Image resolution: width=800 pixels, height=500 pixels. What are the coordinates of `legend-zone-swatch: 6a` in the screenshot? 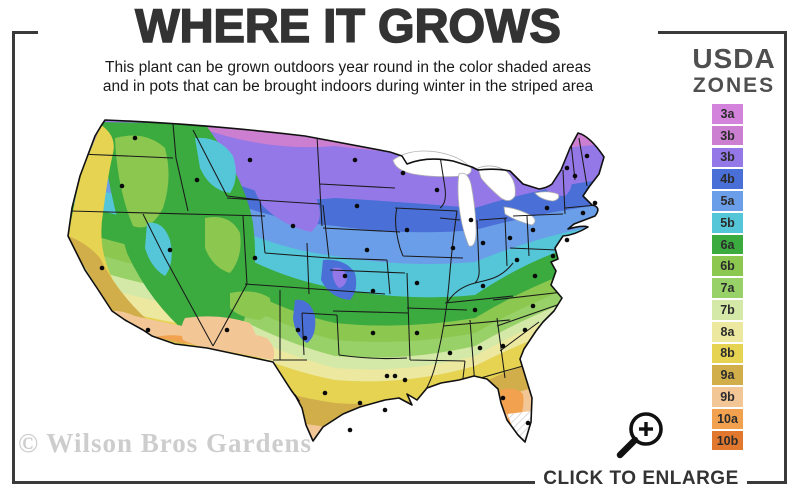 It's located at (727, 244).